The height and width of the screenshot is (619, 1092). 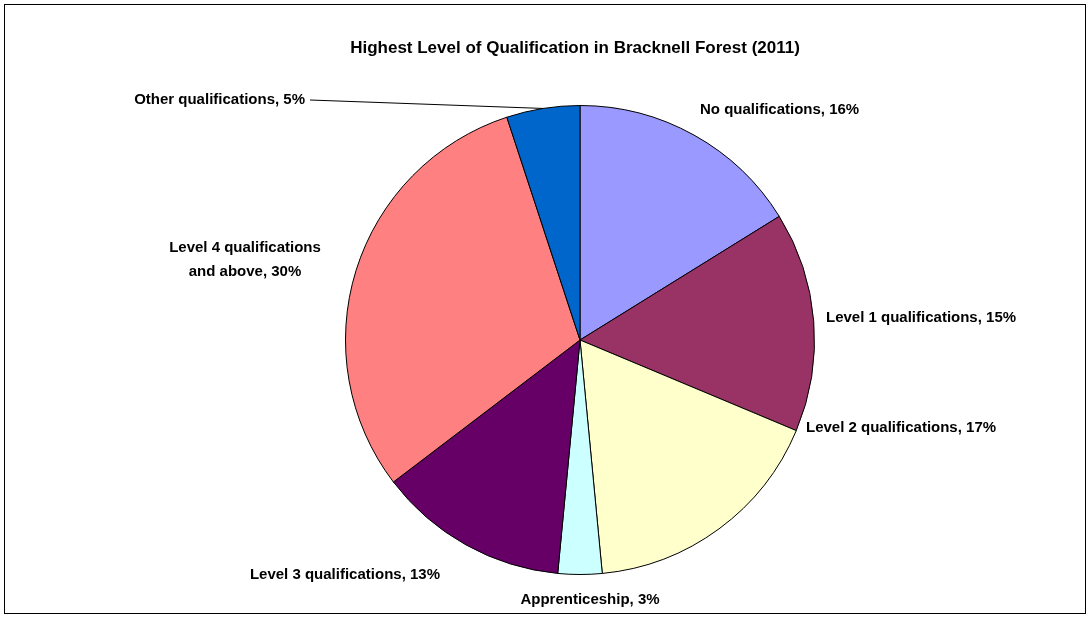 What do you see at coordinates (344, 574) in the screenshot?
I see `slice-label: Level 3 qualifications, 13%` at bounding box center [344, 574].